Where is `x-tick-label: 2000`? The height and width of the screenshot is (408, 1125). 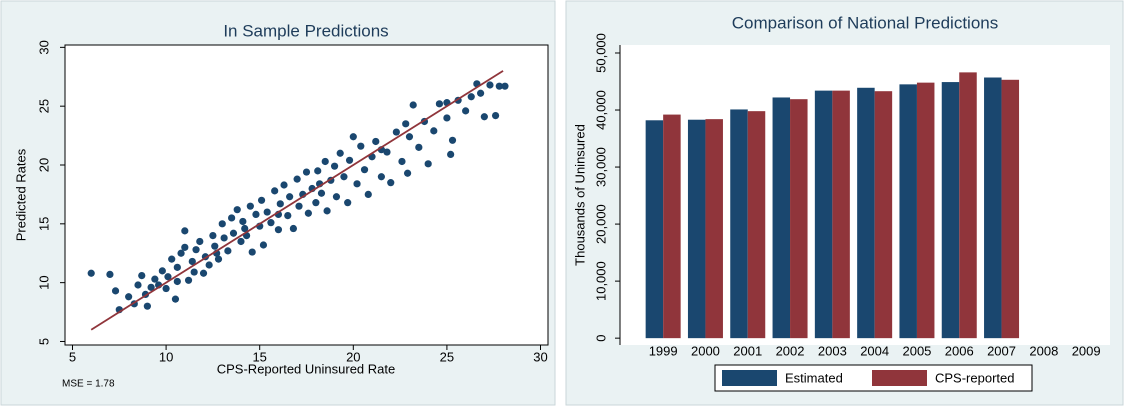 x-tick-label: 2000 is located at coordinates (705, 350).